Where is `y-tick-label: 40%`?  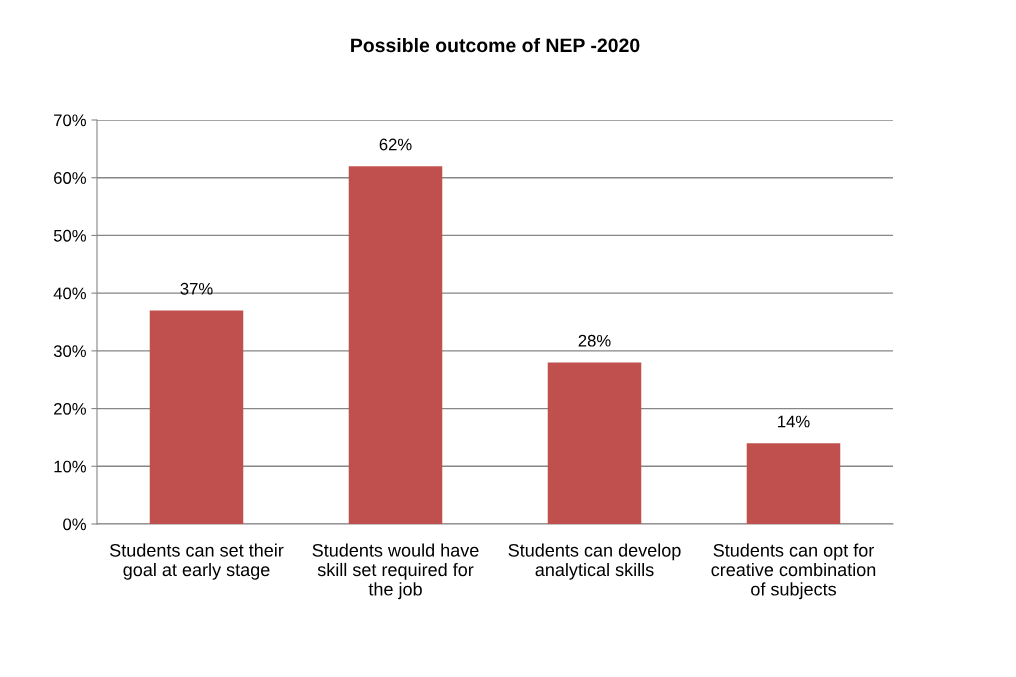
y-tick-label: 40% is located at coordinates (69, 293).